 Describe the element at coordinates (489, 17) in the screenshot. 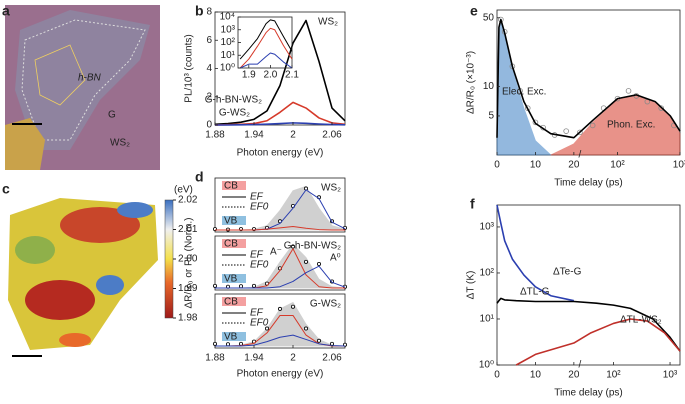

I see `y-tick-label: 50` at that location.